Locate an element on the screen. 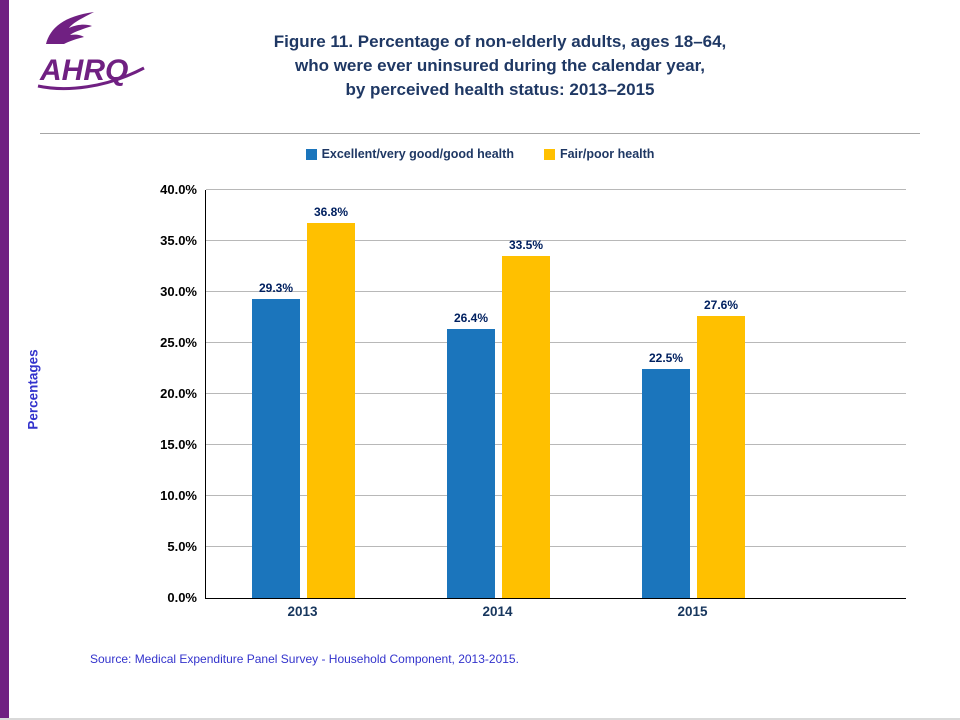  bar-value-label: 36.8% is located at coordinates (331, 211).